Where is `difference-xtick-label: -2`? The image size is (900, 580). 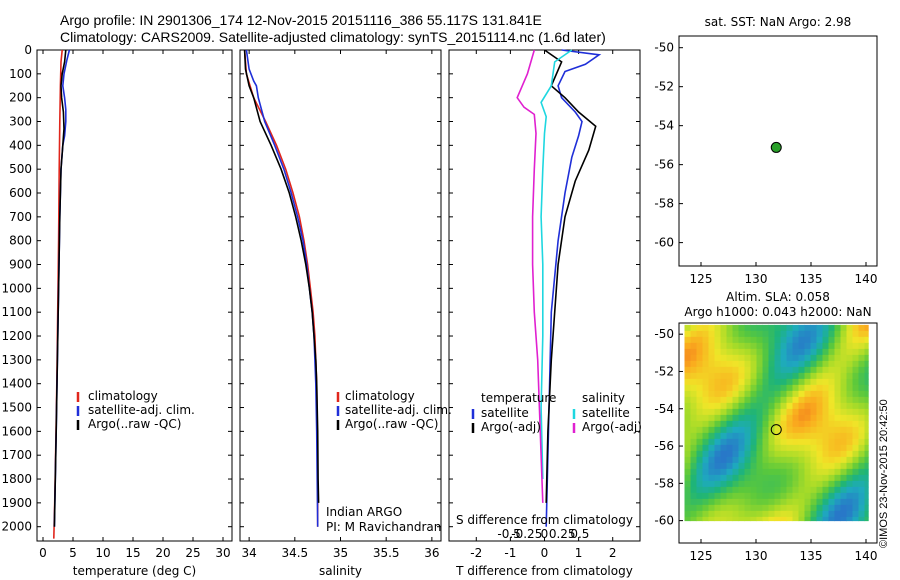 difference-xtick-label: -2 is located at coordinates (476, 553).